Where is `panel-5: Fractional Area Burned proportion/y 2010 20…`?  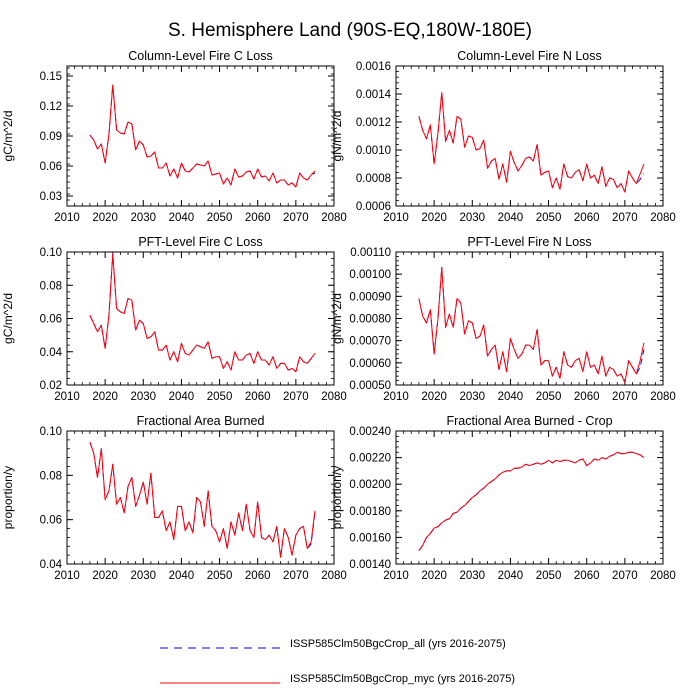
panel-5: Fractional Area Burned proportion/y 2010 20… is located at coordinates (174, 498).